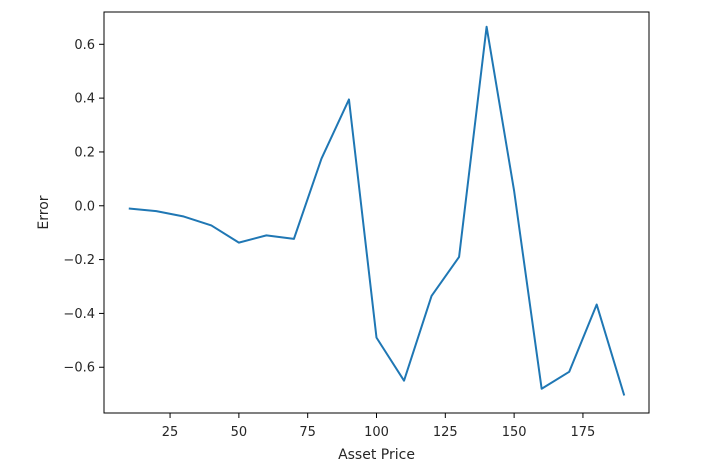  Describe the element at coordinates (376, 455) in the screenshot. I see `x-axis-label: Asset Price` at that location.